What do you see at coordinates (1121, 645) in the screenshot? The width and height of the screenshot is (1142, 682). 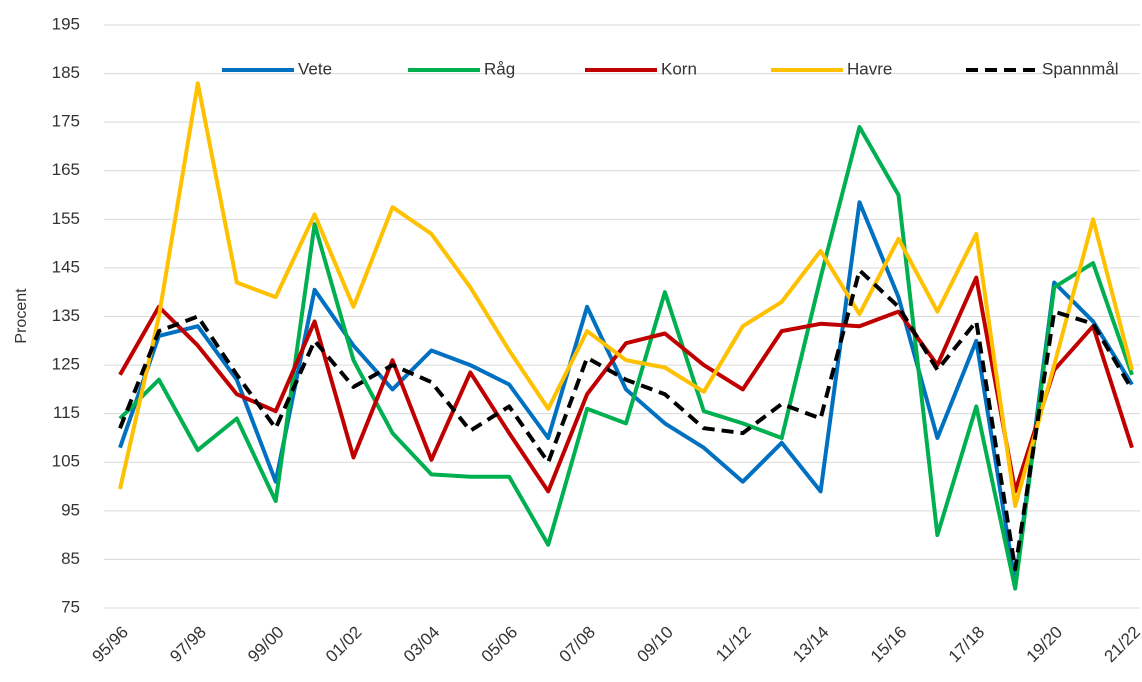 I see `x-tick-label: 21/22` at bounding box center [1121, 645].